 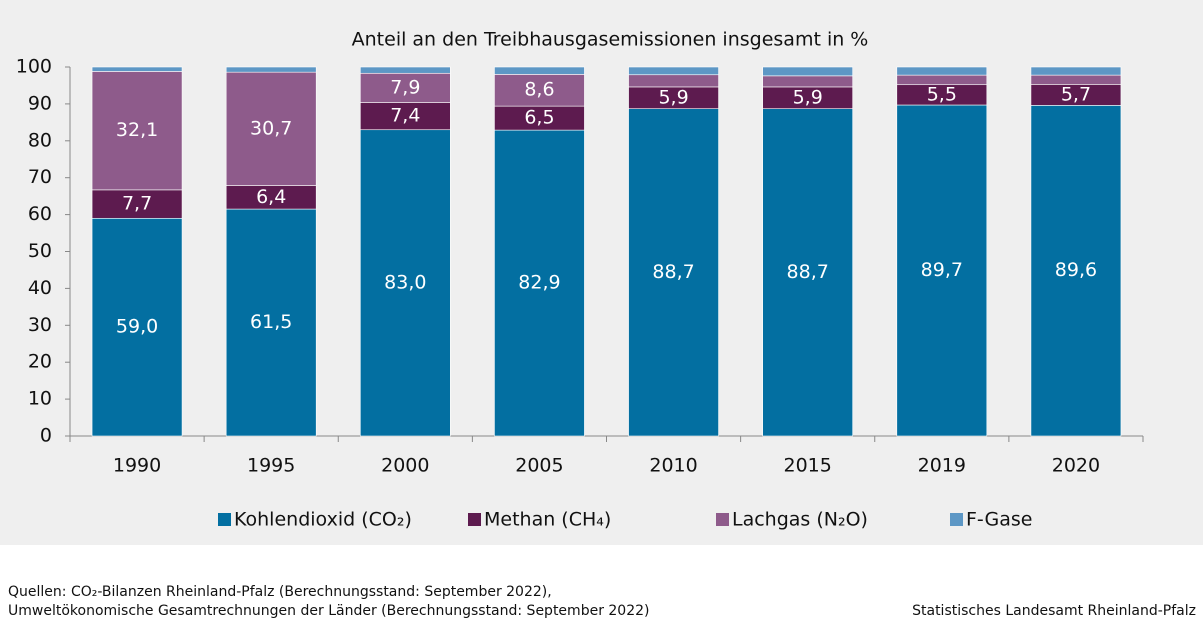 What do you see at coordinates (999, 520) in the screenshot?
I see `legend-label: F-Gase` at bounding box center [999, 520].